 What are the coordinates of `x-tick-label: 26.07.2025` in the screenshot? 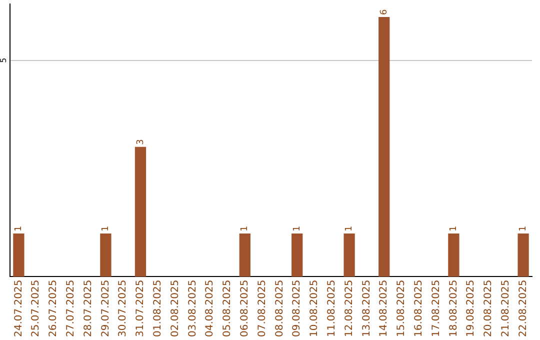 It's located at (54, 309).